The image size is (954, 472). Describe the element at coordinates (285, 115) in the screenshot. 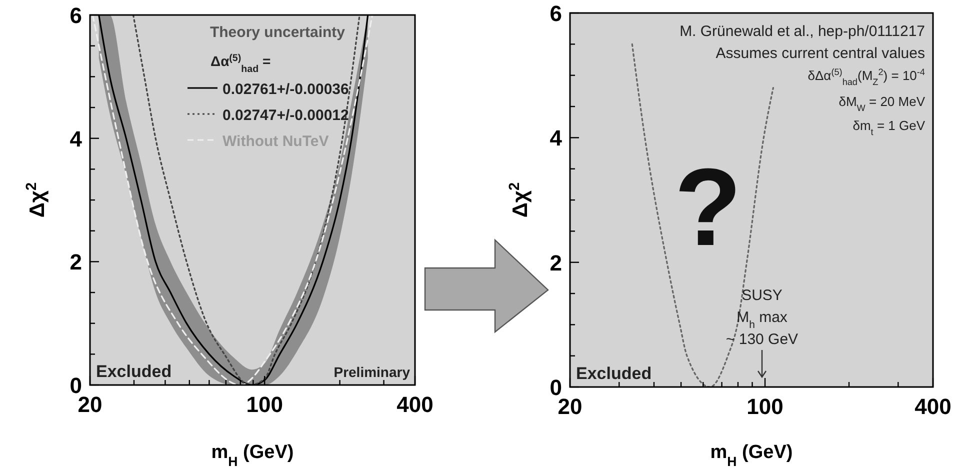

I see `legend-label: 0.02747+/-0.00012` at that location.